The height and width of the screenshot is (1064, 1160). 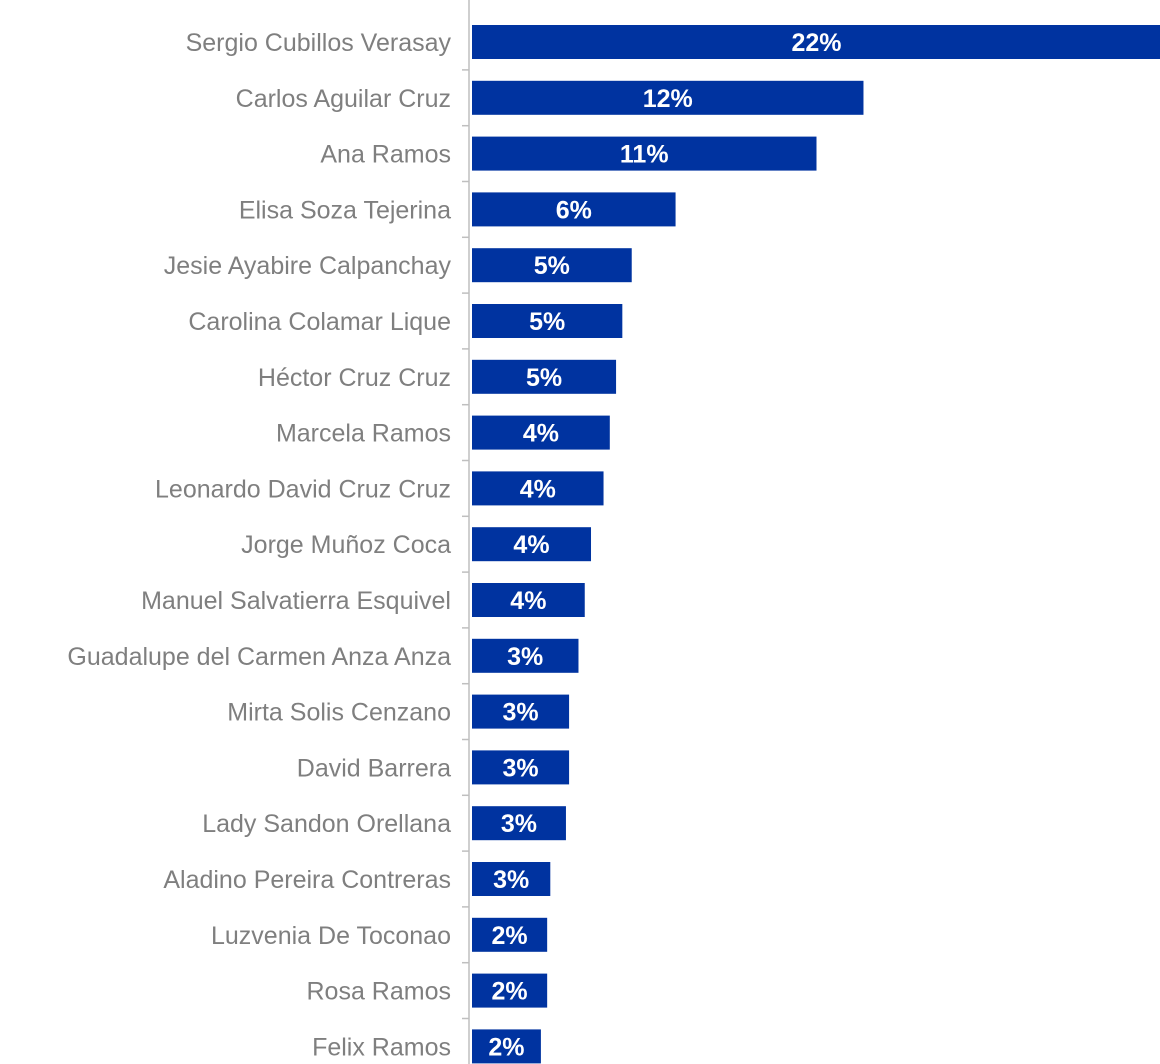 I want to click on category-label: Ana Ramos, so click(x=385, y=155).